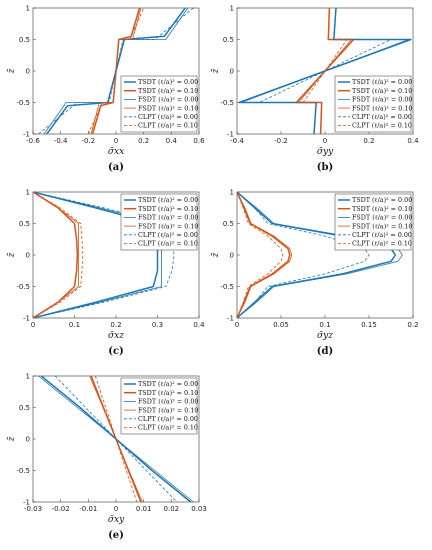 The height and width of the screenshot is (550, 432). I want to click on x-tick-label: -0.4, so click(61, 141).